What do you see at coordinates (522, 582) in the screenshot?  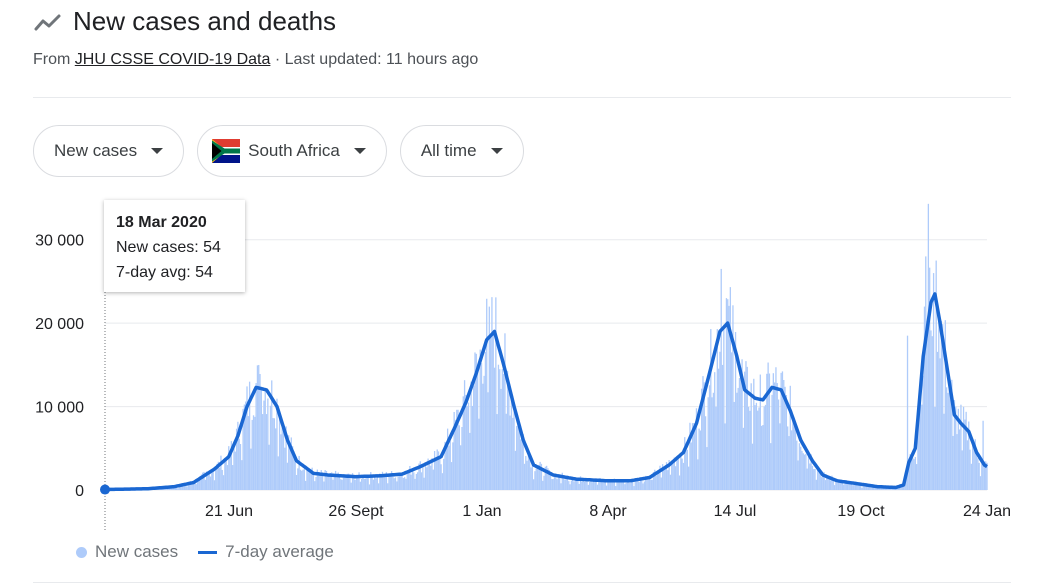 I see `bottom-divider` at bounding box center [522, 582].